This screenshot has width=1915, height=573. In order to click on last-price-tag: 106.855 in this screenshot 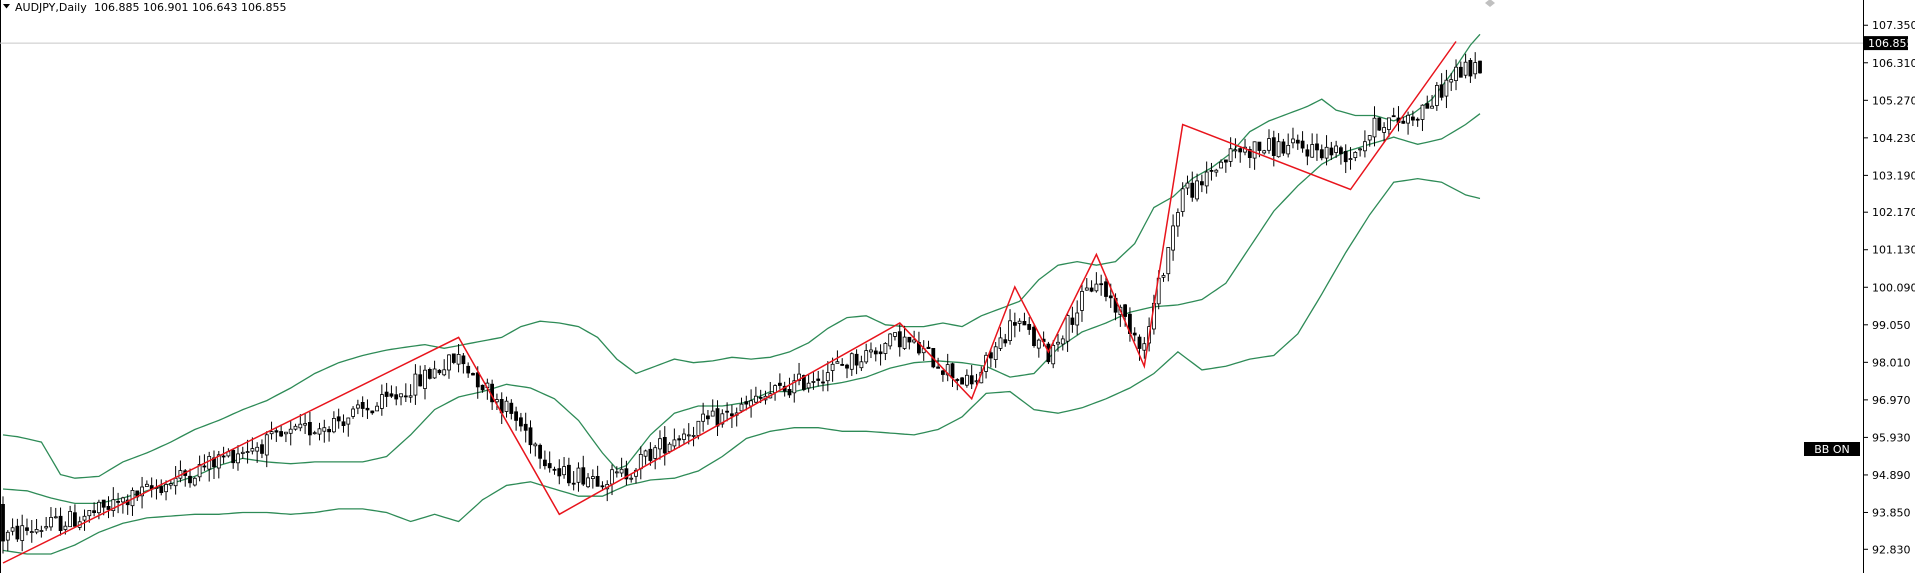, I will do `click(1889, 43)`.